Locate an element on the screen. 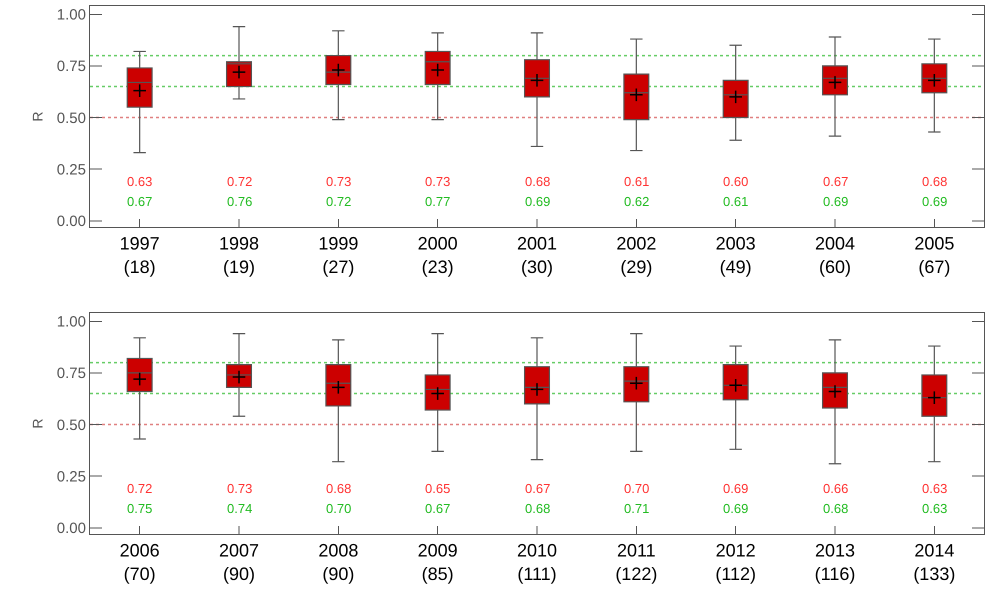 Image resolution: width=992 pixels, height=615 pixels. x-tick-label: 2014 (133) is located at coordinates (934, 562).